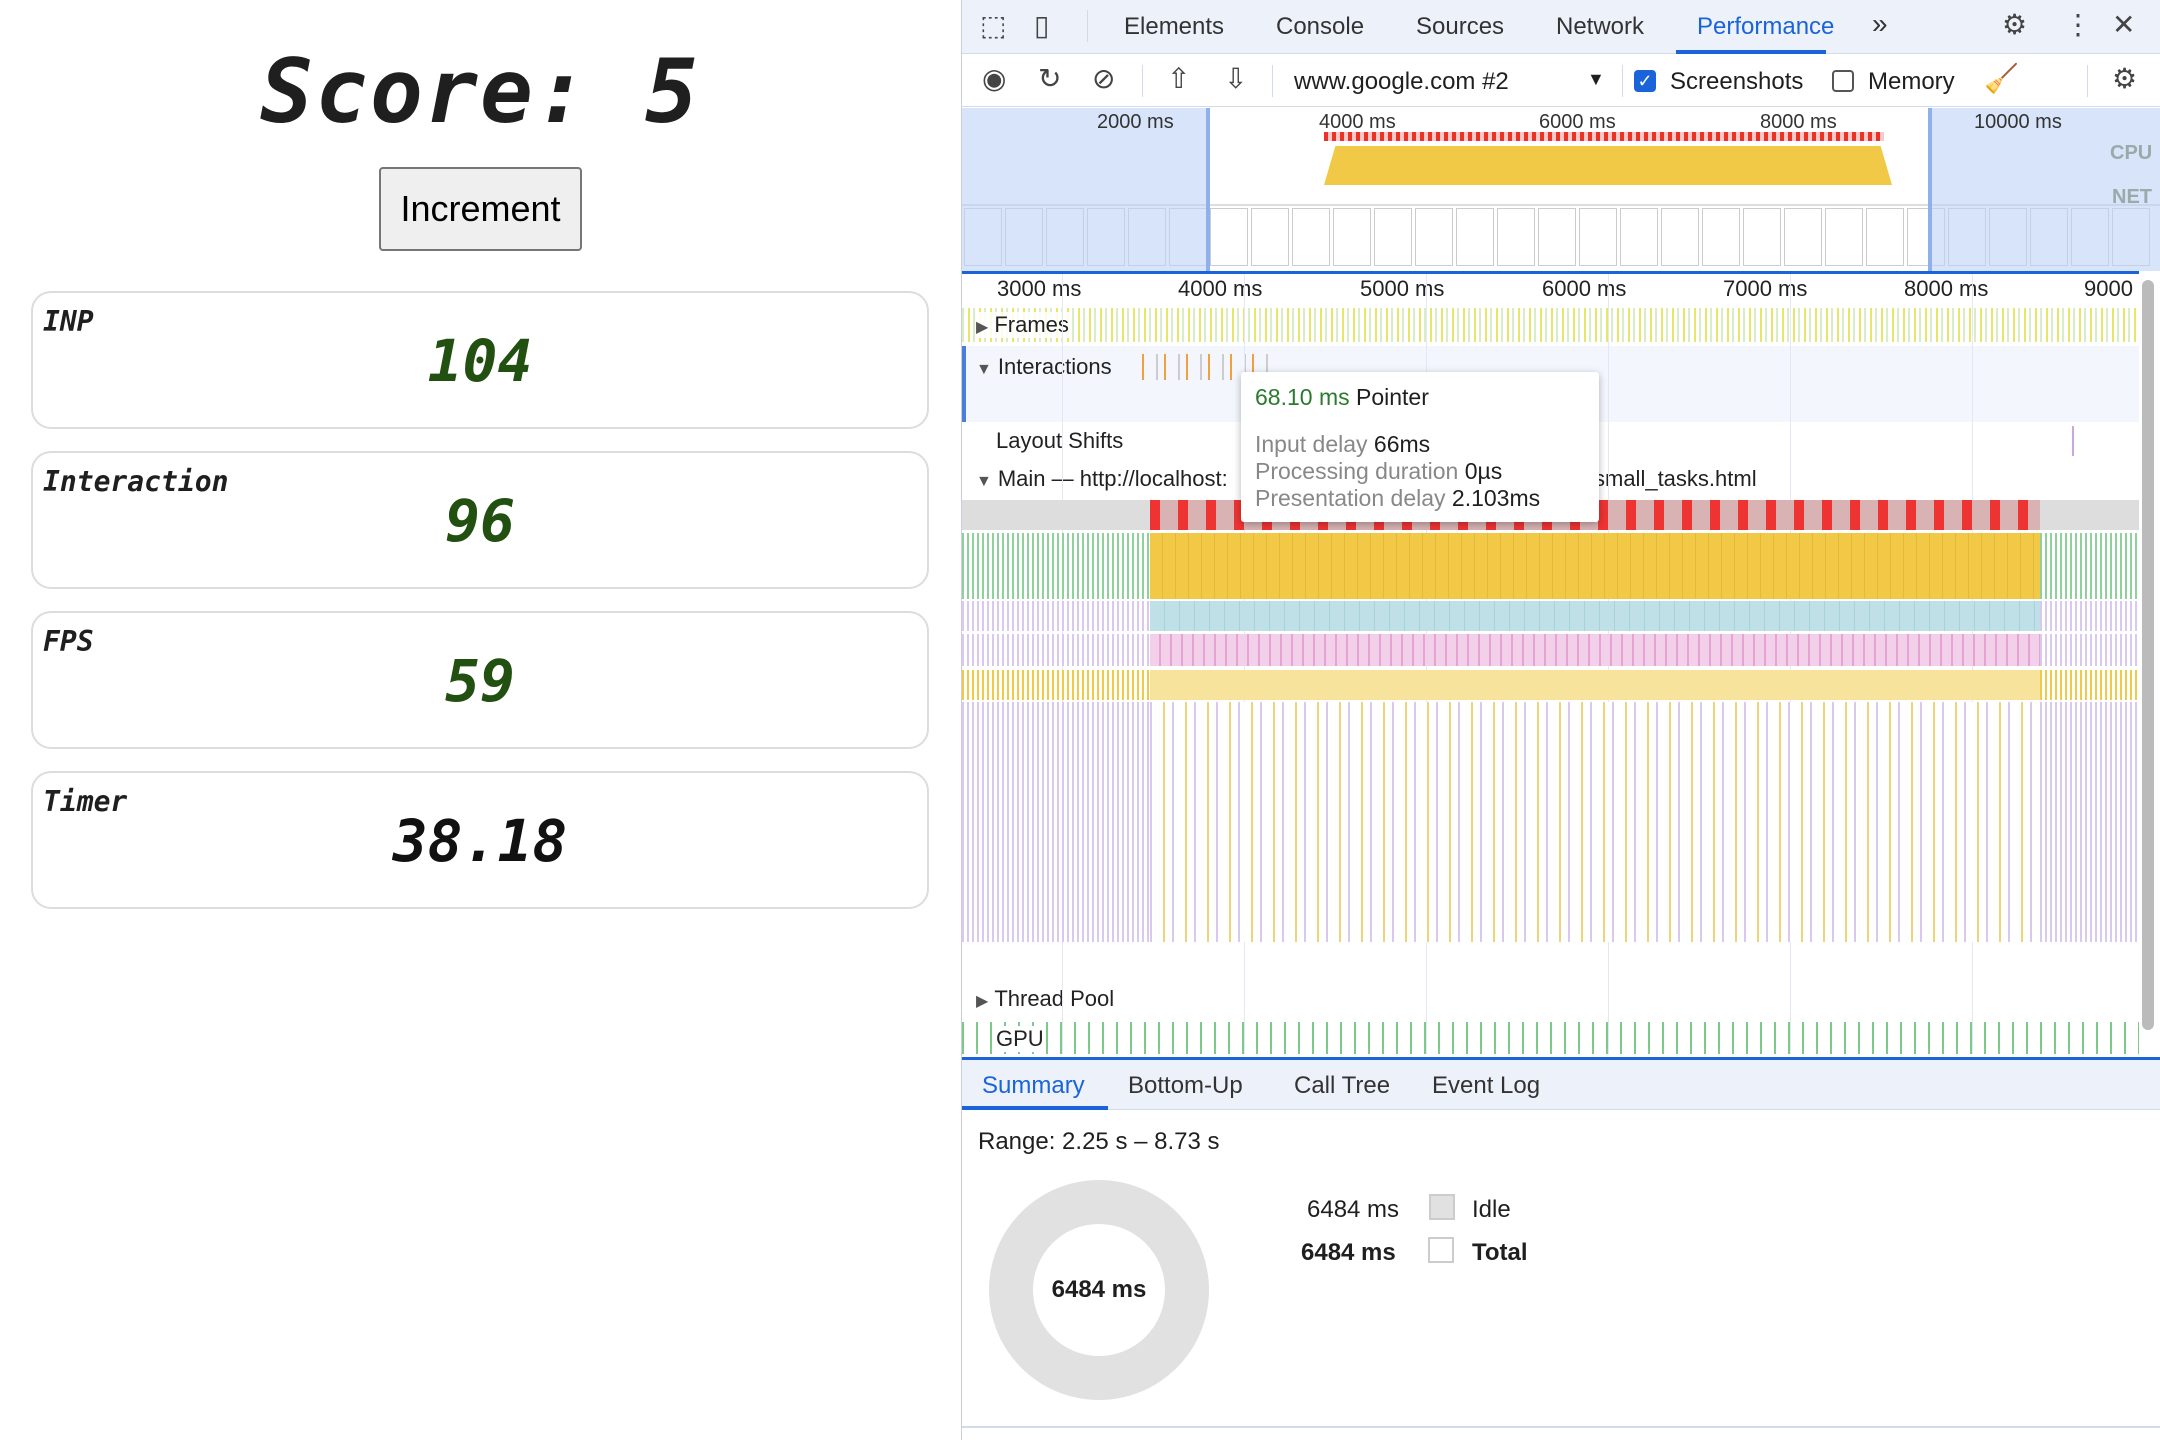 The image size is (2160, 1440). I want to click on long-task-indicator, so click(1604, 136).